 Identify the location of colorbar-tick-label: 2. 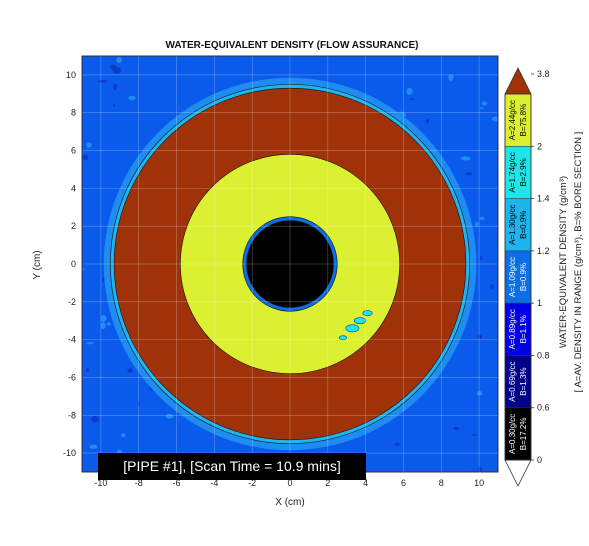
(539, 146).